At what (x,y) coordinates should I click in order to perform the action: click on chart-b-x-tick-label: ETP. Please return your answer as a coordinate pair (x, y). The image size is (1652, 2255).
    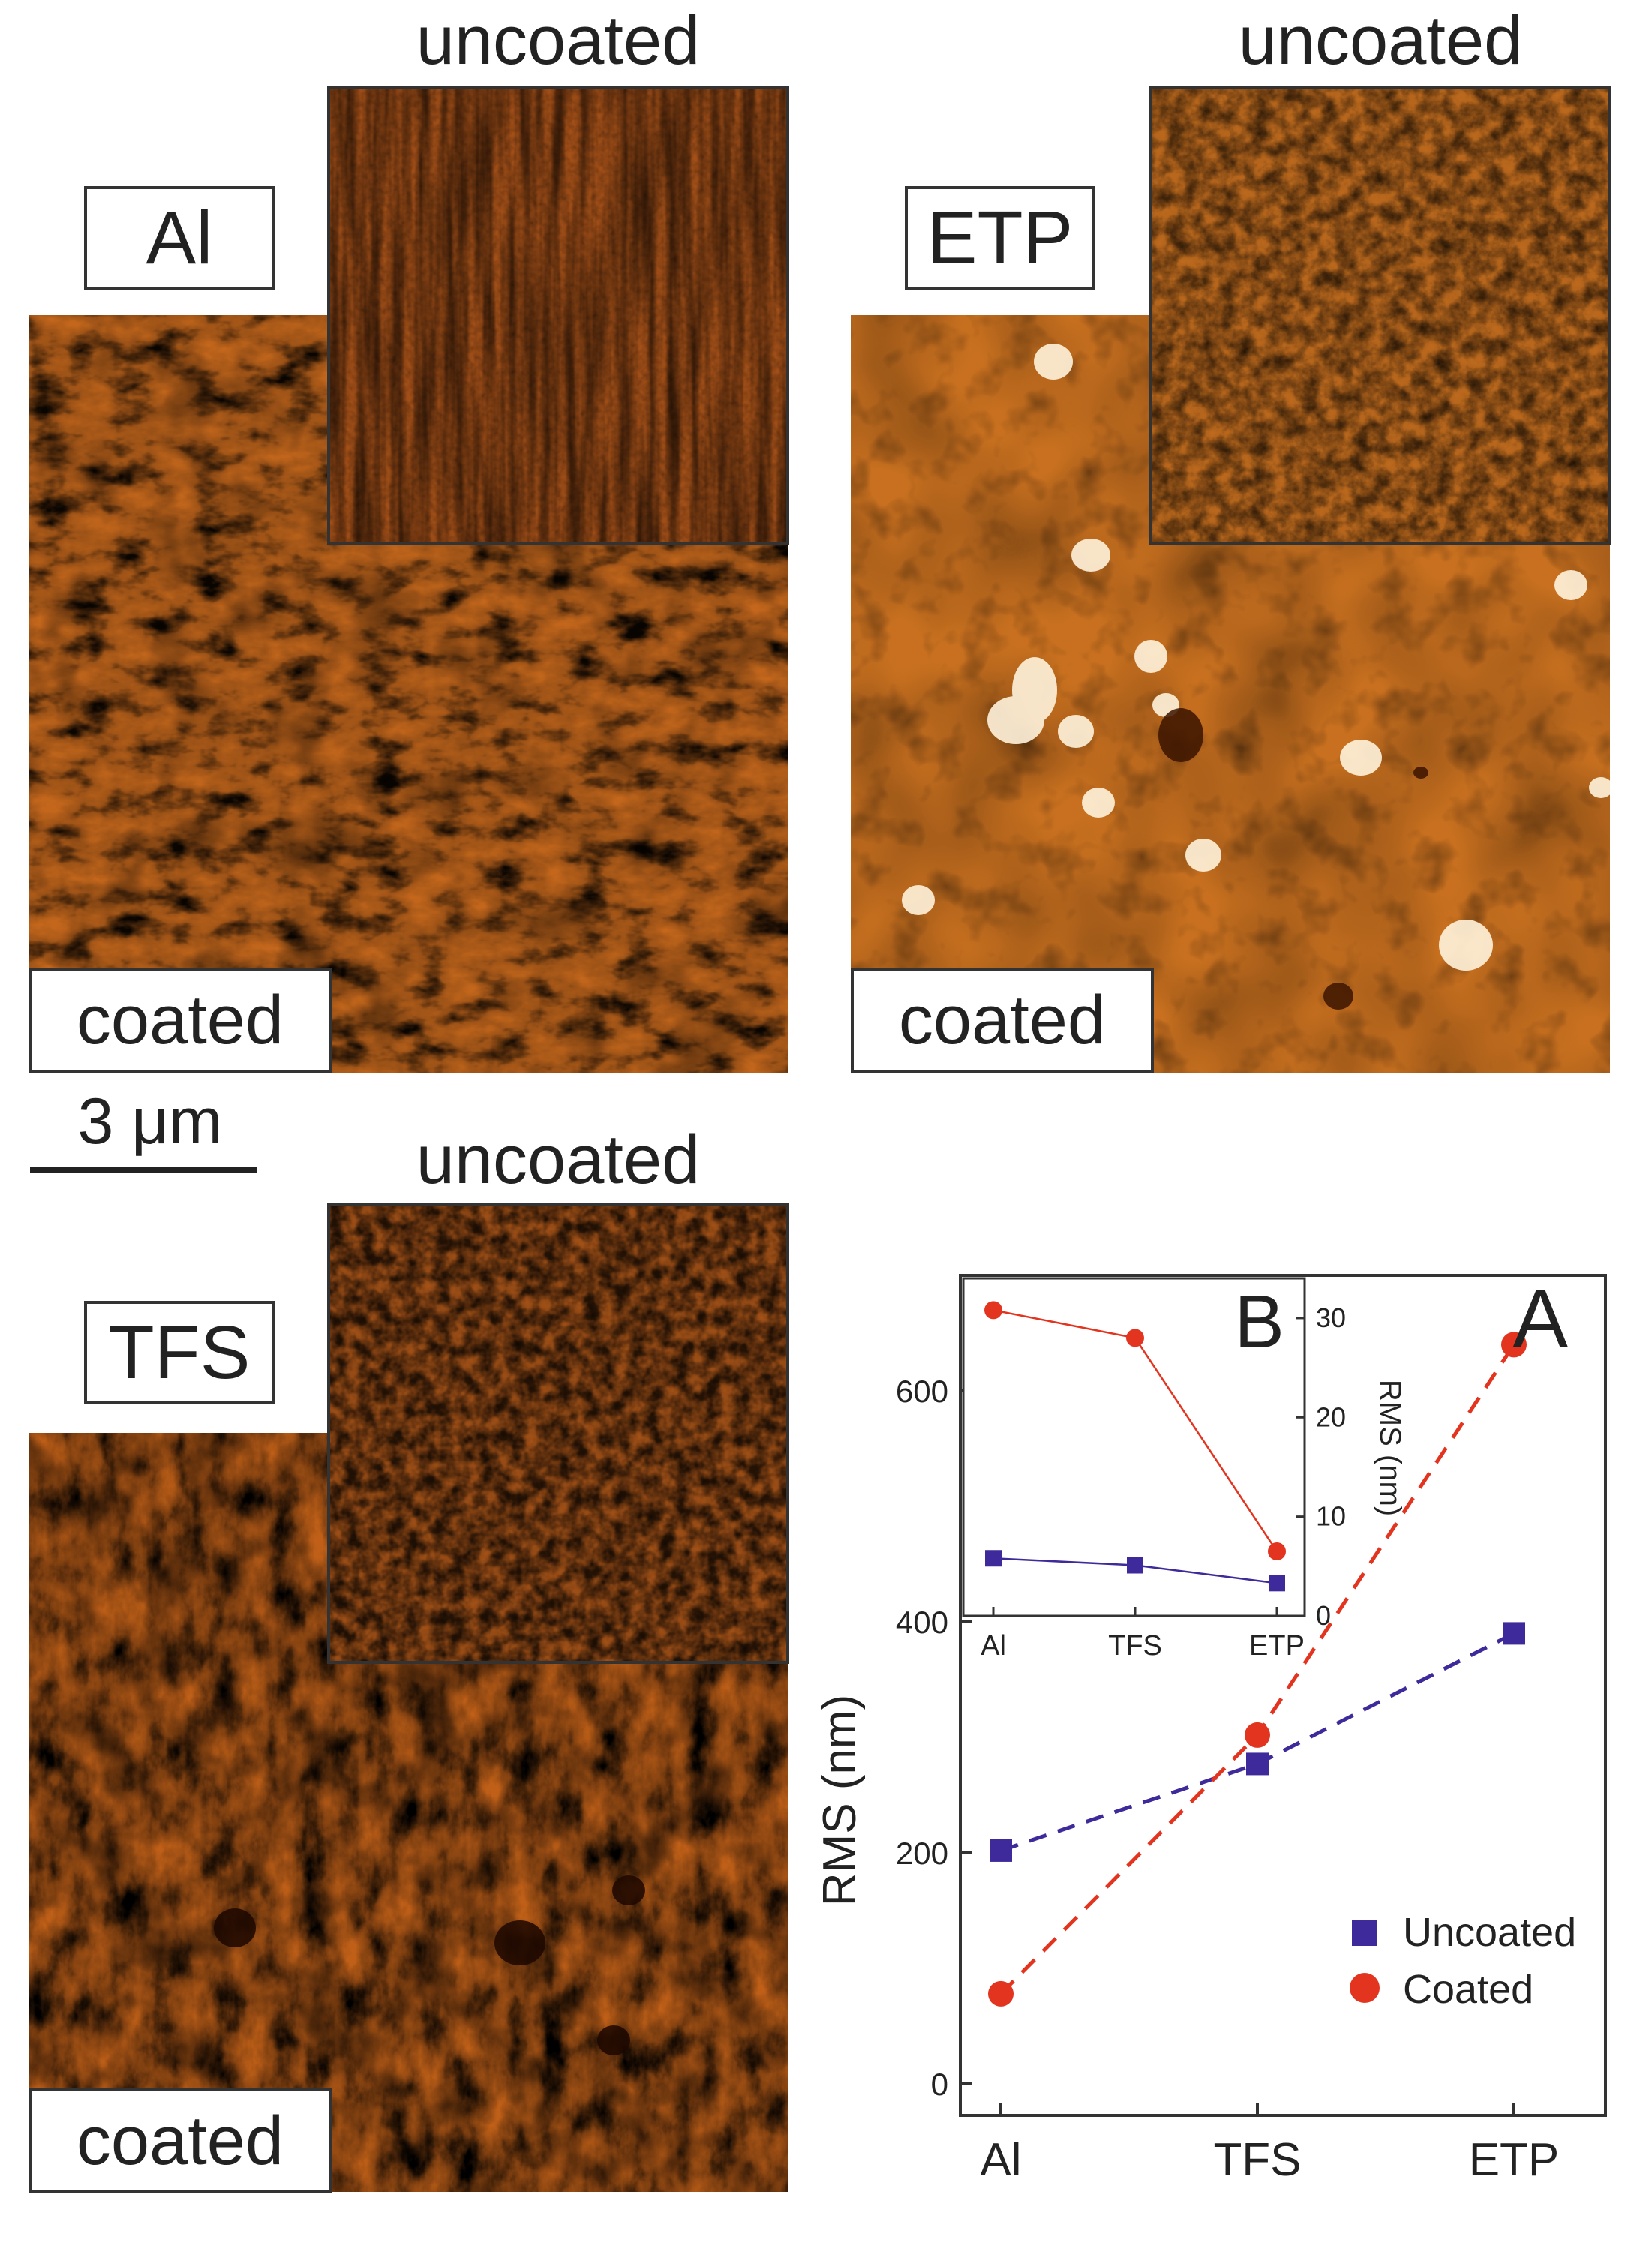
    Looking at the image, I should click on (1277, 1646).